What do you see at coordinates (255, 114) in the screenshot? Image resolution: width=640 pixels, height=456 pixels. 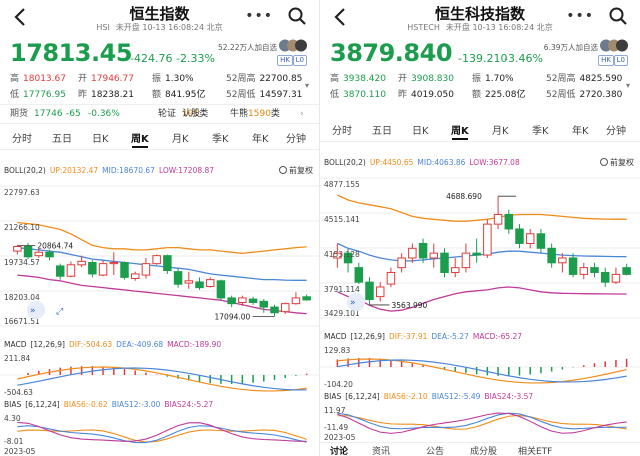 I see `bull-bear-warrants: 牛熊1590类` at bounding box center [255, 114].